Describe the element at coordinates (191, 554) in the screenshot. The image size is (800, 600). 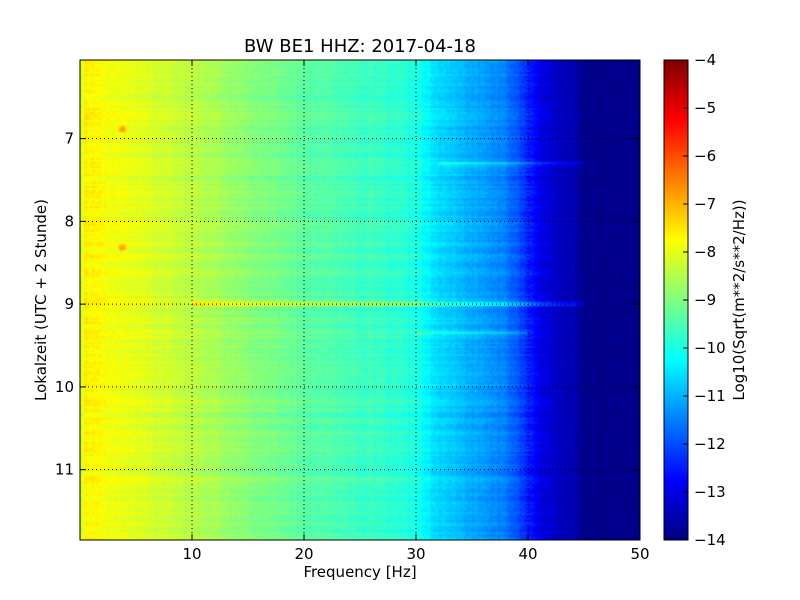
I see `x-tick-label: 10` at that location.